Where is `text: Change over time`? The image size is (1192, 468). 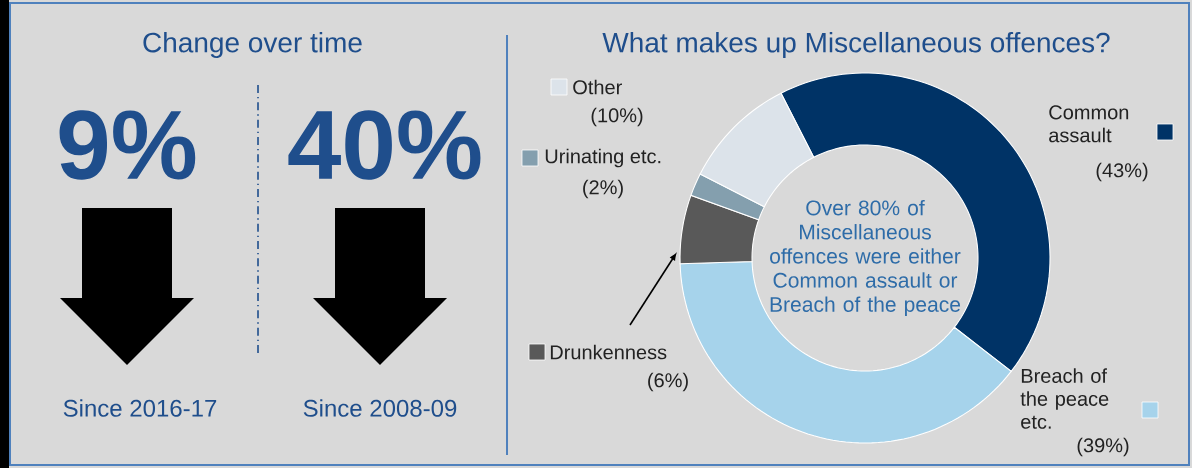
text: Change over time is located at coordinates (252, 45).